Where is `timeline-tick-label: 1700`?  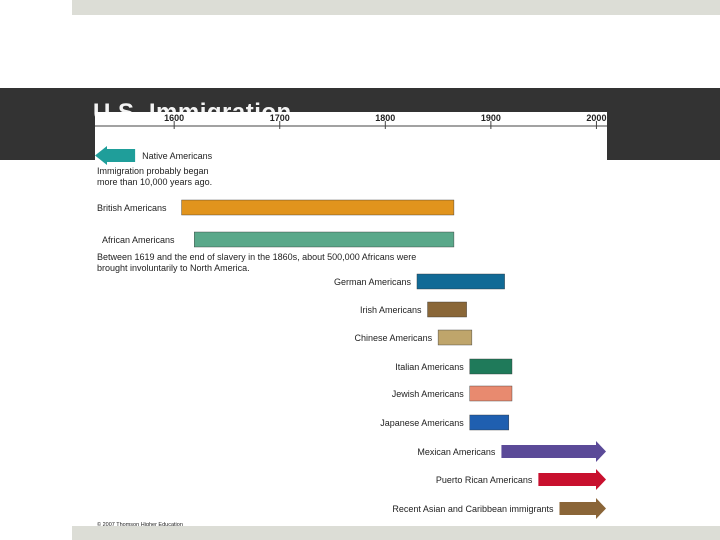 timeline-tick-label: 1700 is located at coordinates (280, 118).